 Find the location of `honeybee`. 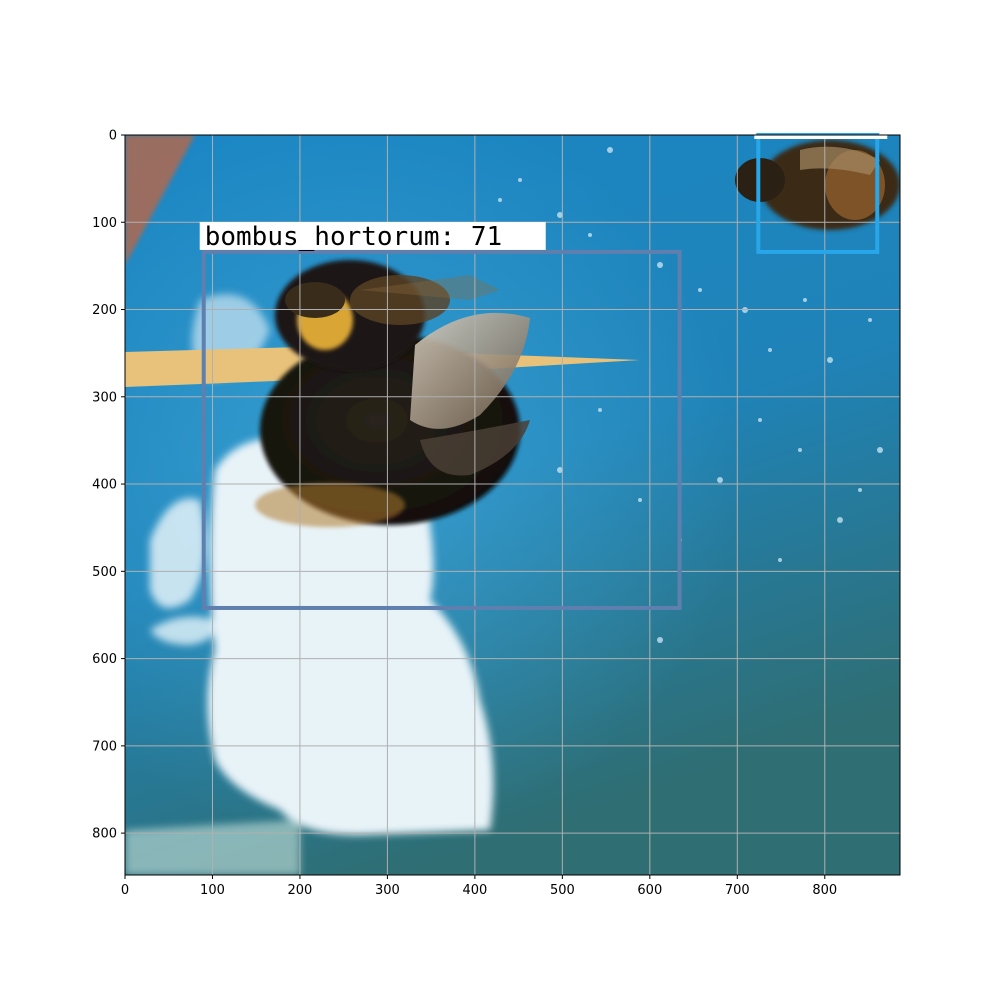

honeybee is located at coordinates (817, 185).